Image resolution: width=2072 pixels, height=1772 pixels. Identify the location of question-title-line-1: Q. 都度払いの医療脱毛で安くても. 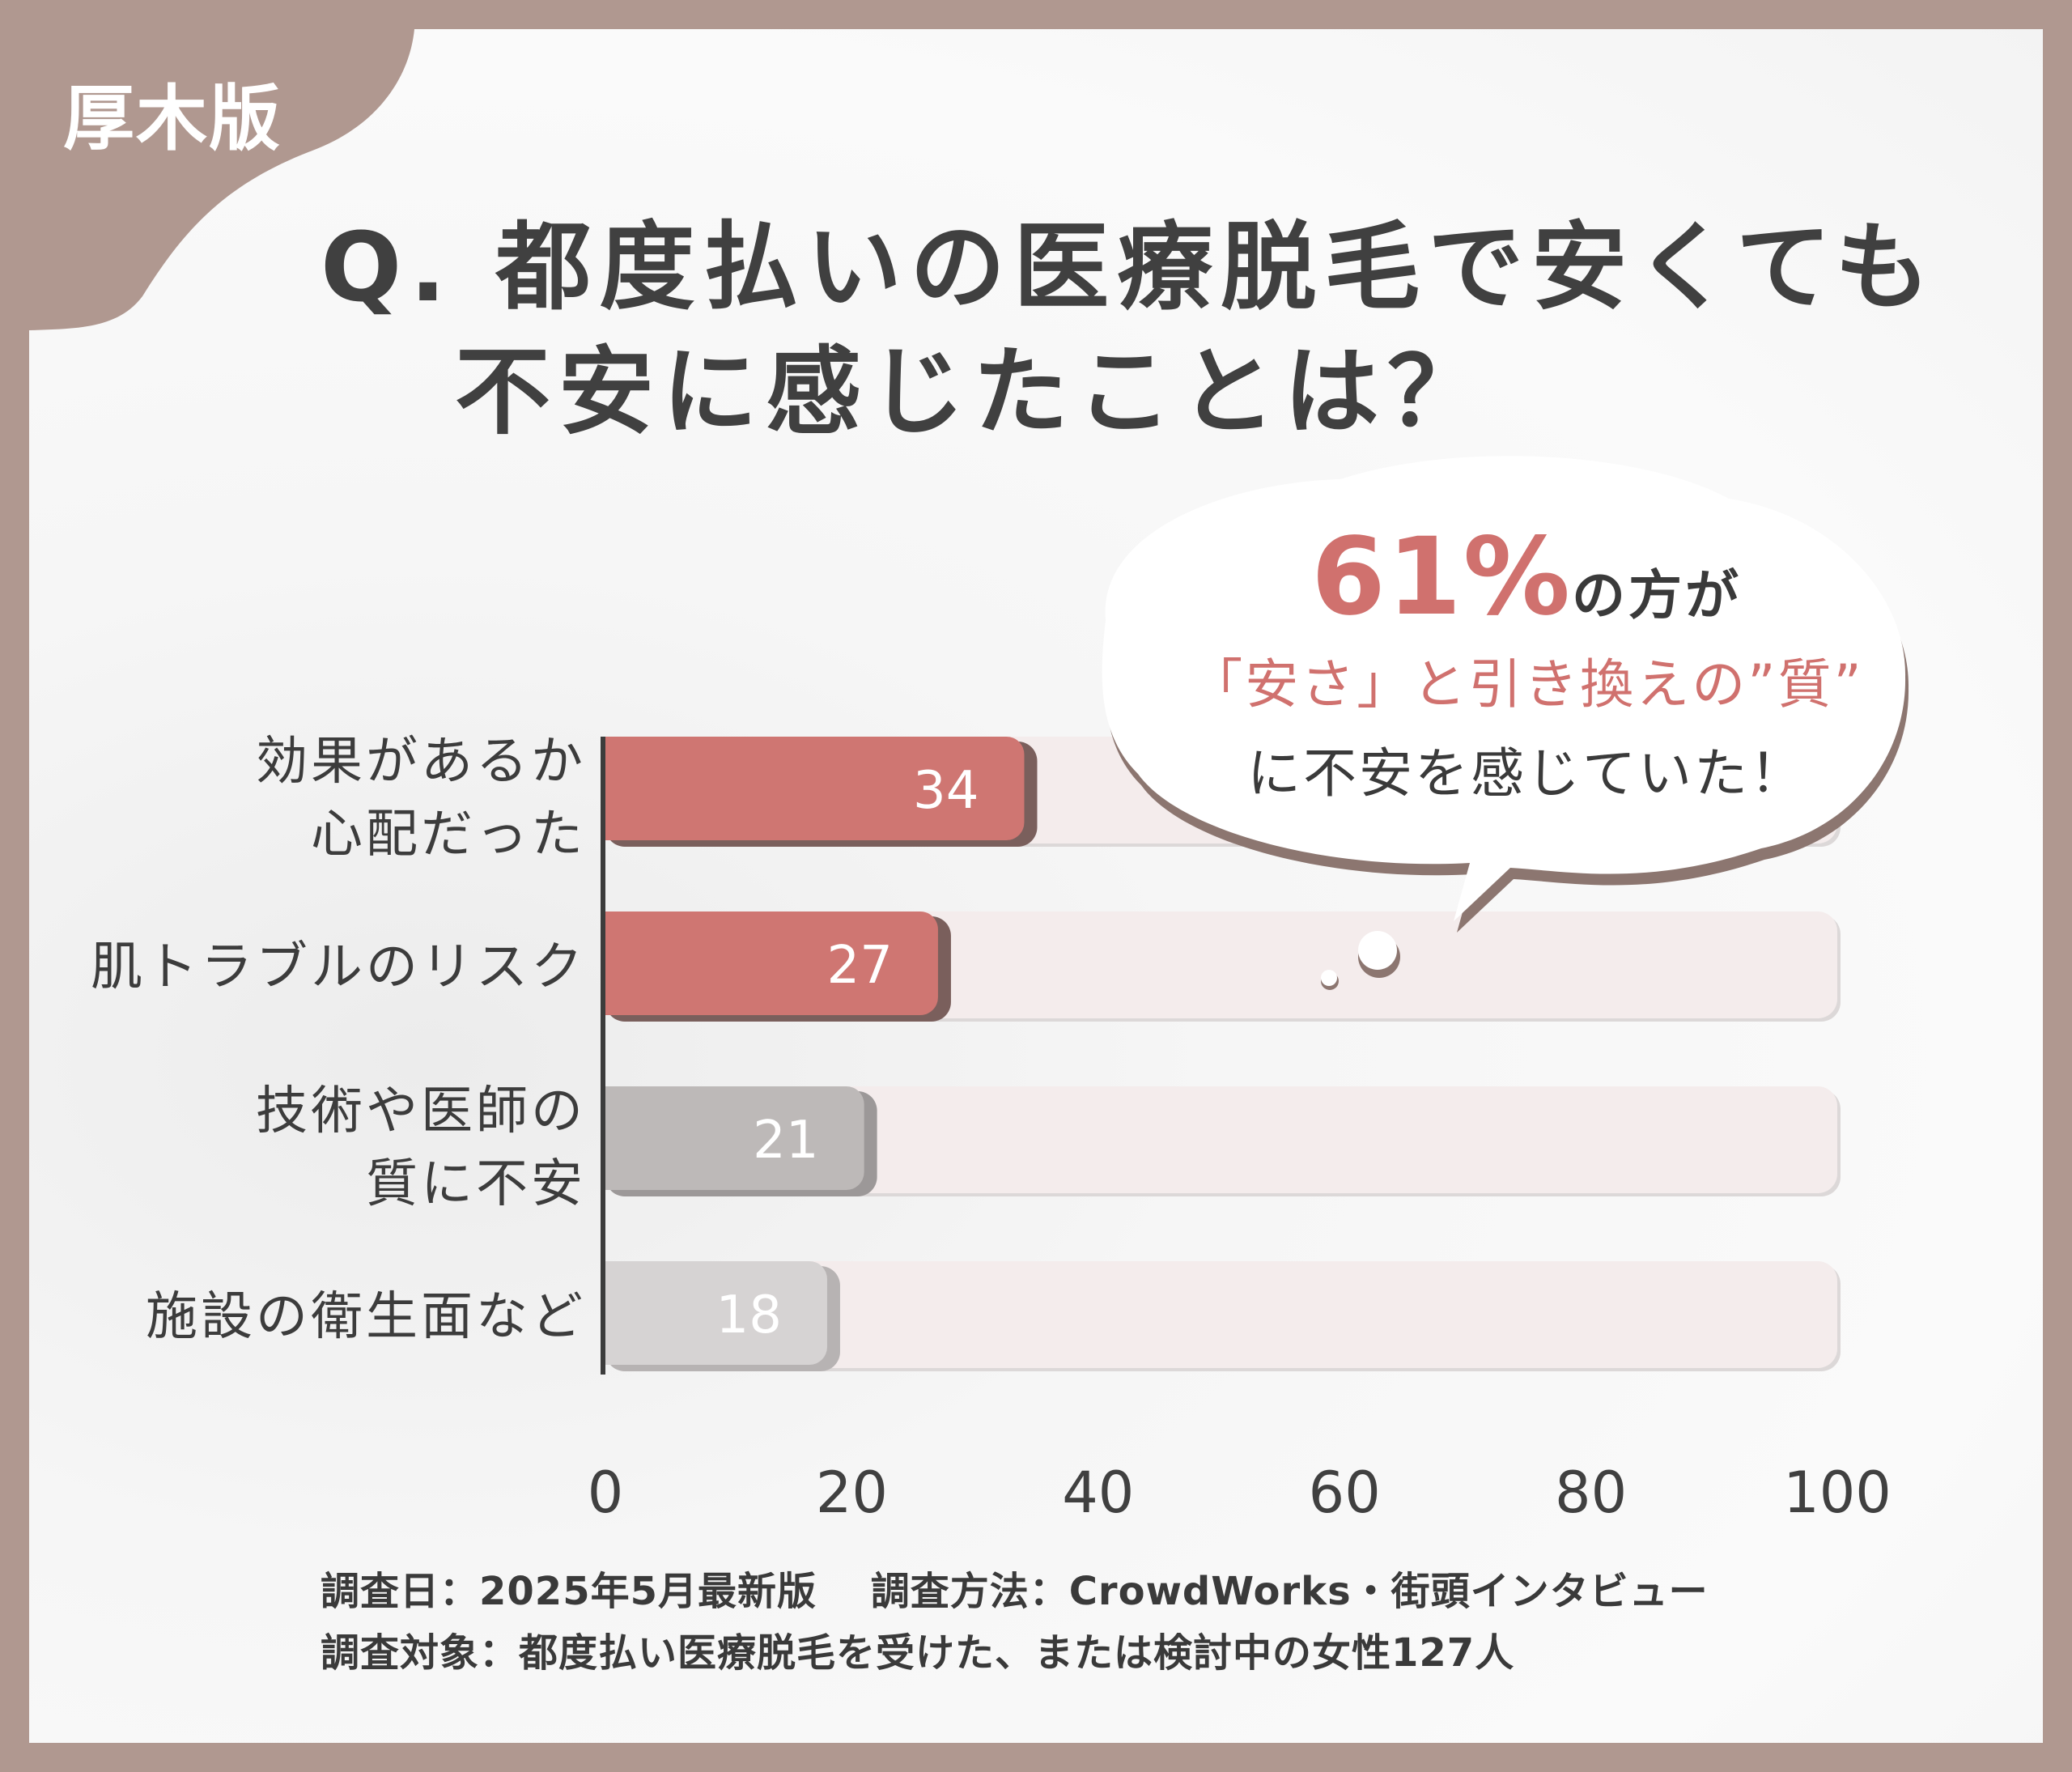
(1129, 267).